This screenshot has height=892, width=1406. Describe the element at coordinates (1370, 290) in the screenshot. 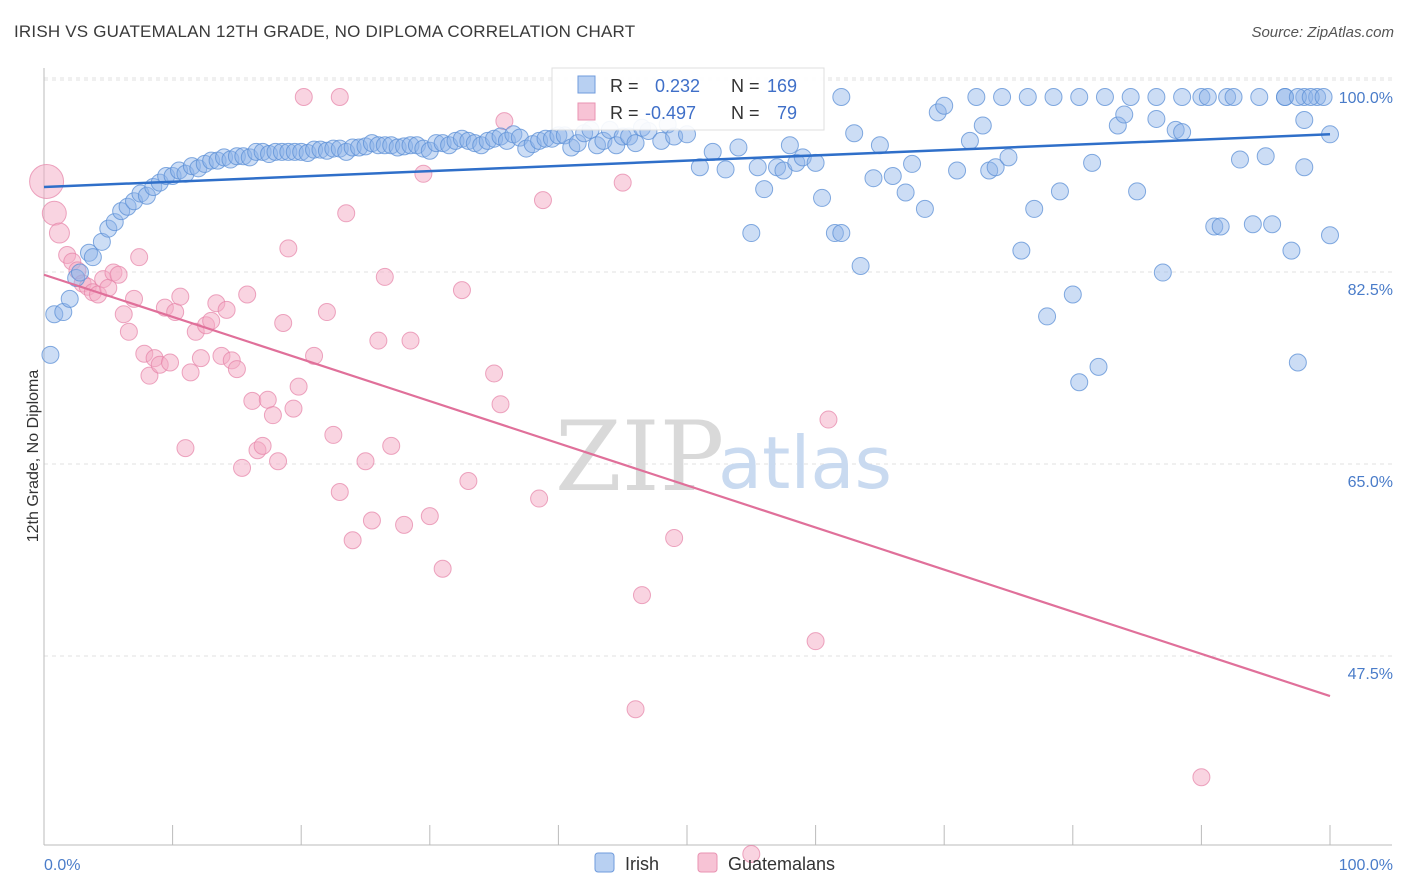

I see `y-tick-label: 82.5%` at that location.